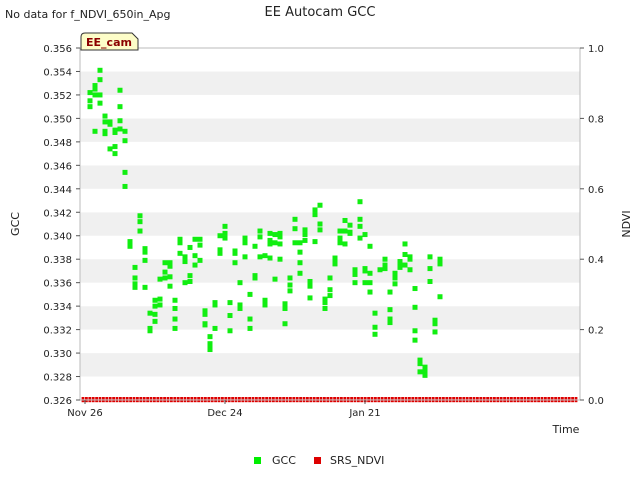  What do you see at coordinates (57, 166) in the screenshot?
I see `left-tick-label: 0.346` at bounding box center [57, 166].